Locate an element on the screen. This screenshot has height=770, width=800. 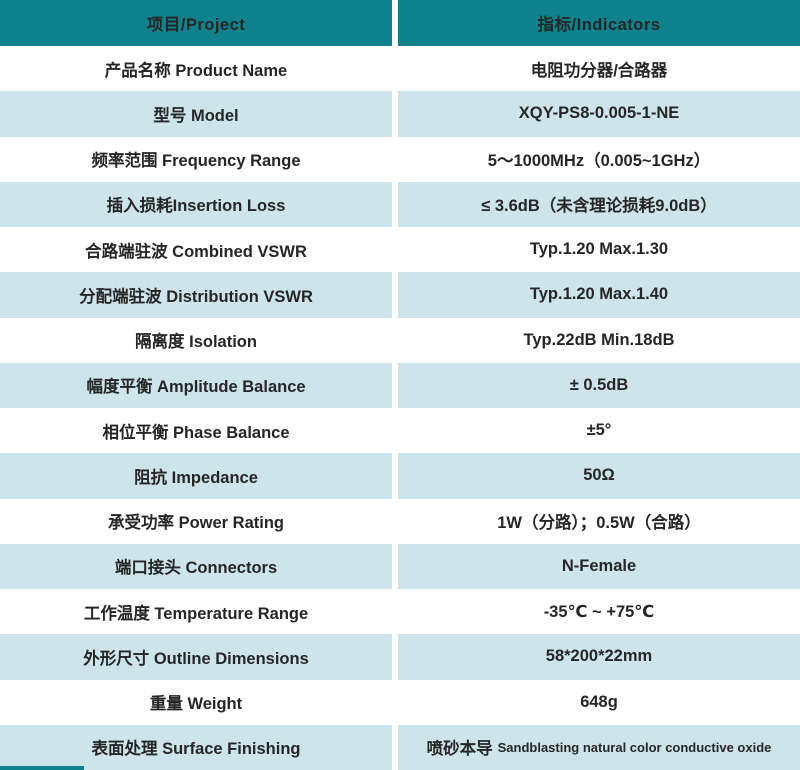
table-row: 合路端驻波 Combined VSWR Typ.1.20 Max.1.30 is located at coordinates (400, 250).